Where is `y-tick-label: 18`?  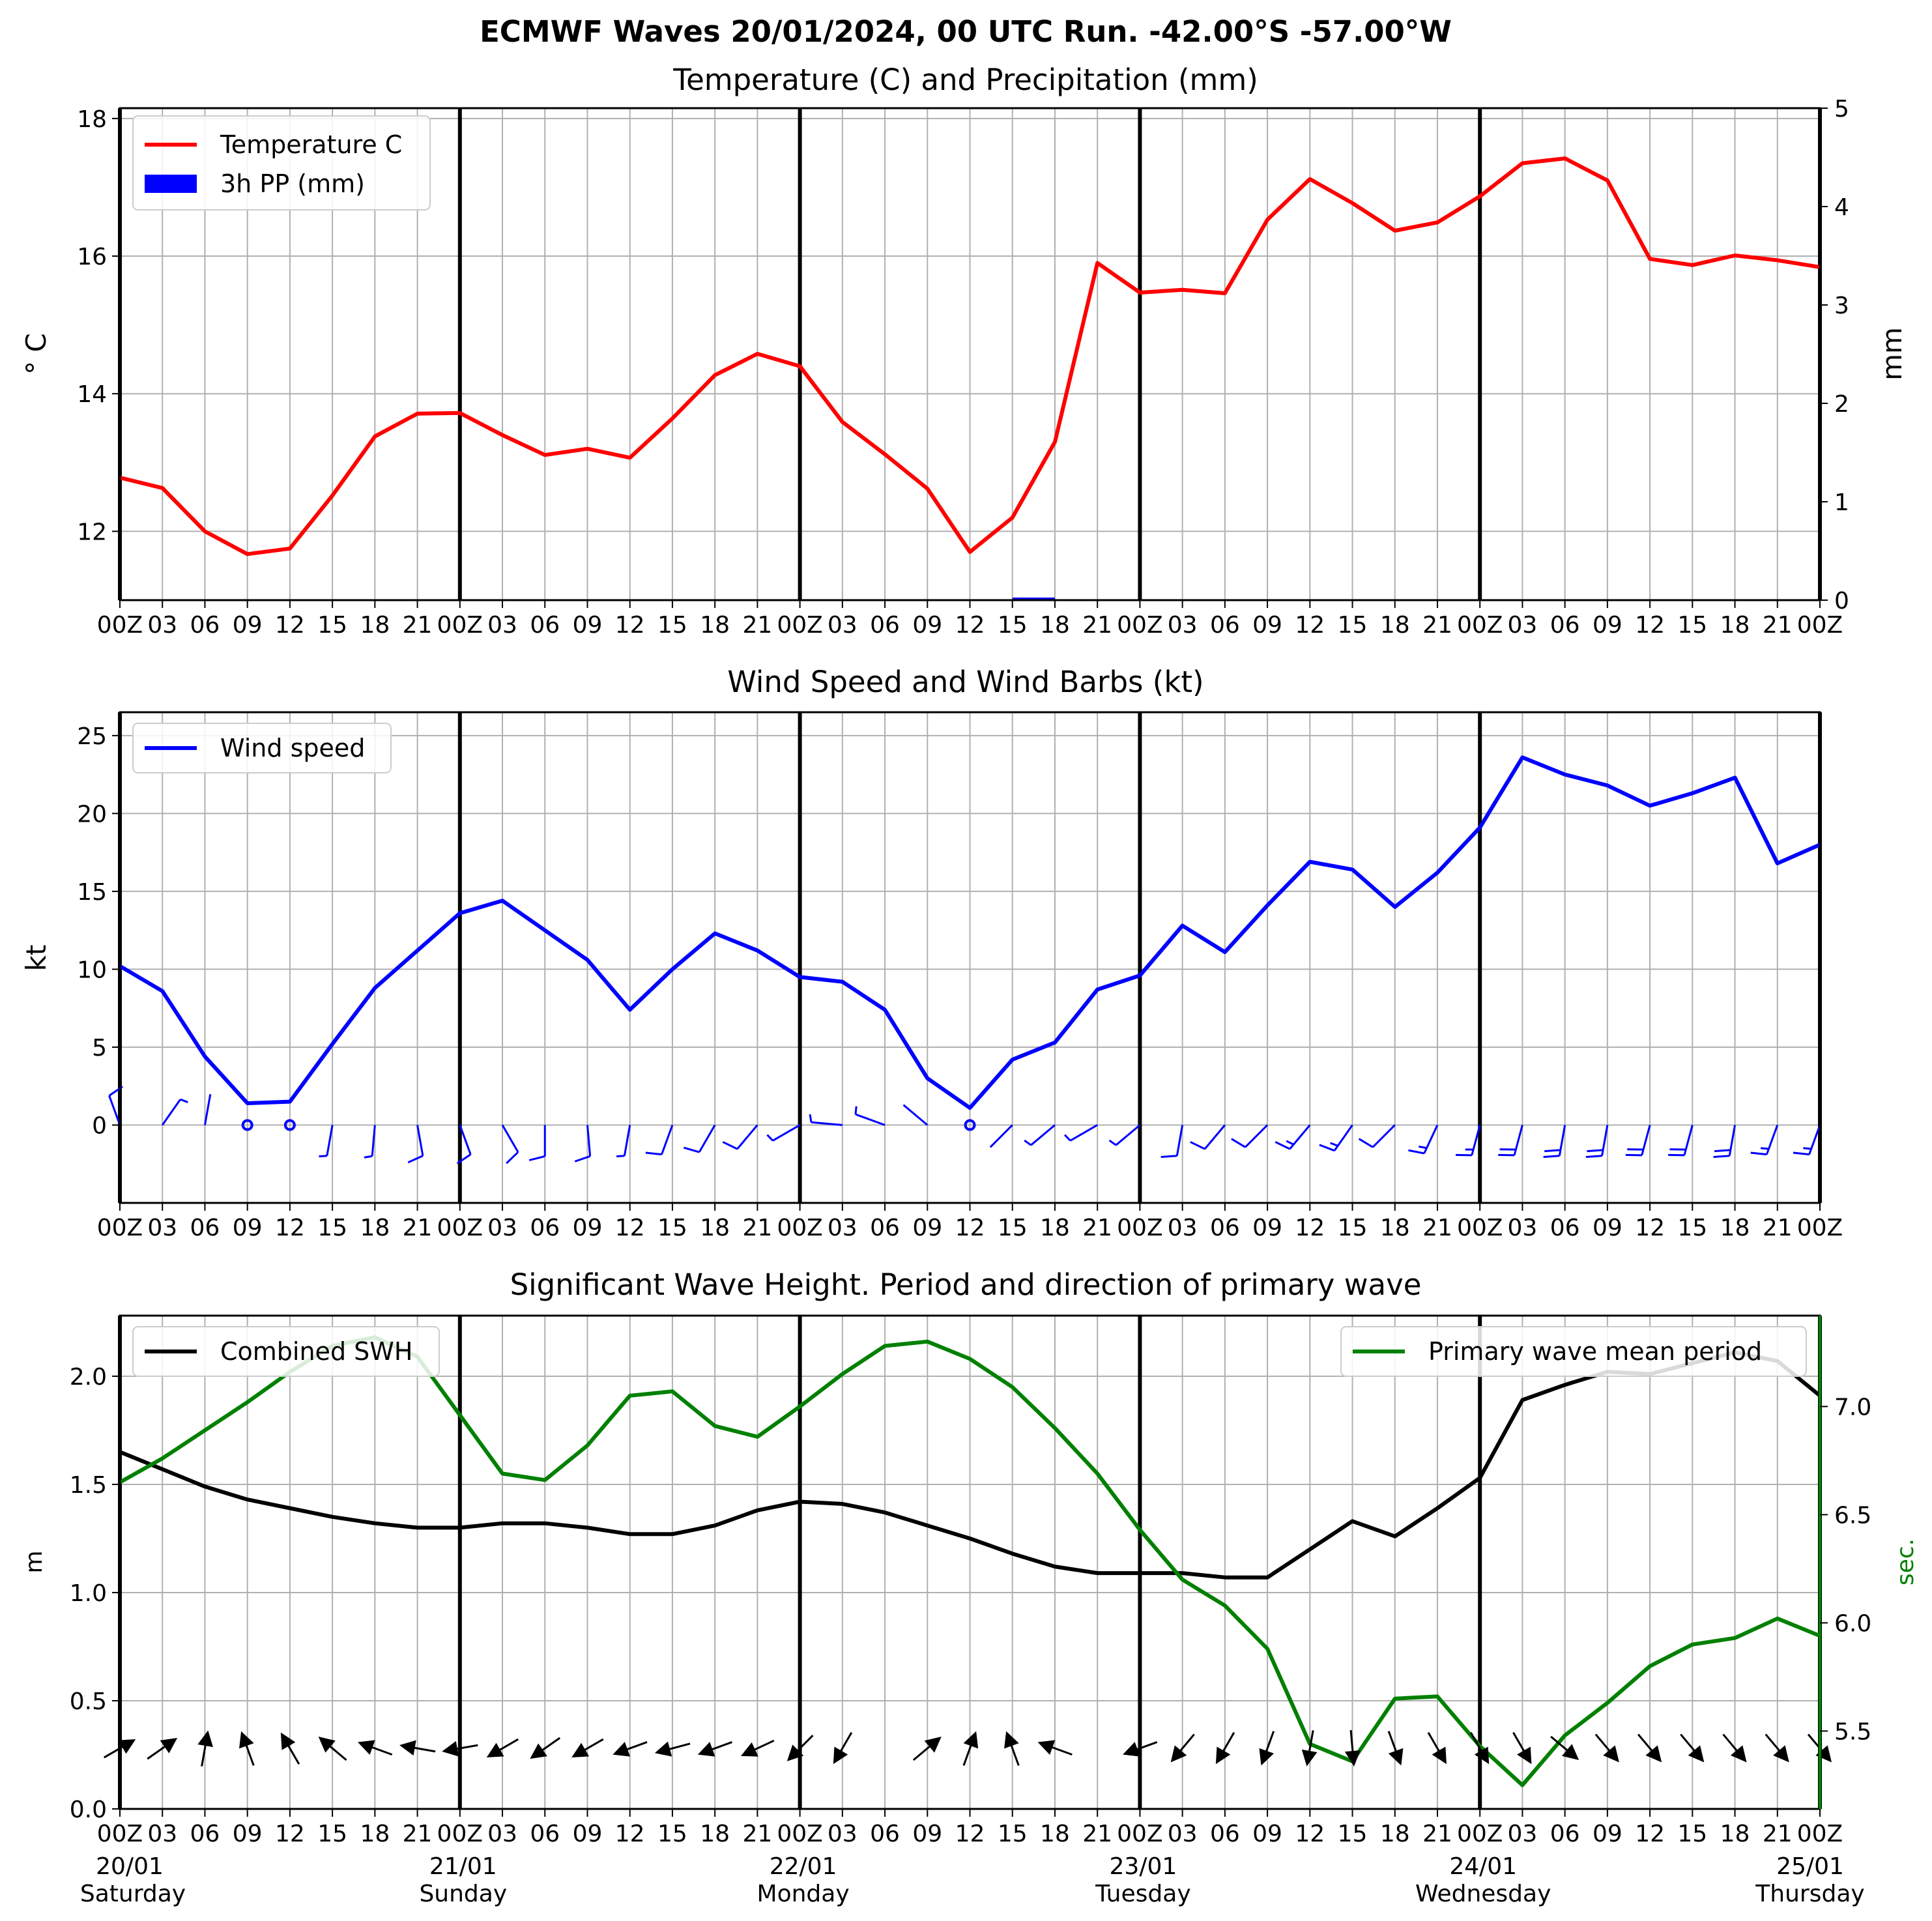
y-tick-label: 18 is located at coordinates (92, 119).